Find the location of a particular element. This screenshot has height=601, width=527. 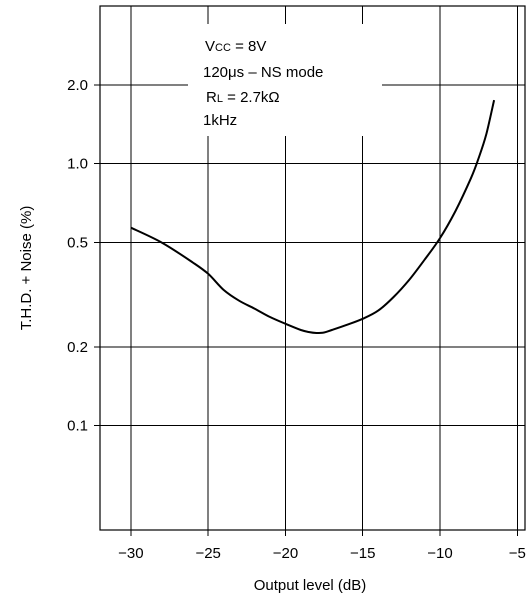

y-tick-label: 2.0 is located at coordinates (77, 85).